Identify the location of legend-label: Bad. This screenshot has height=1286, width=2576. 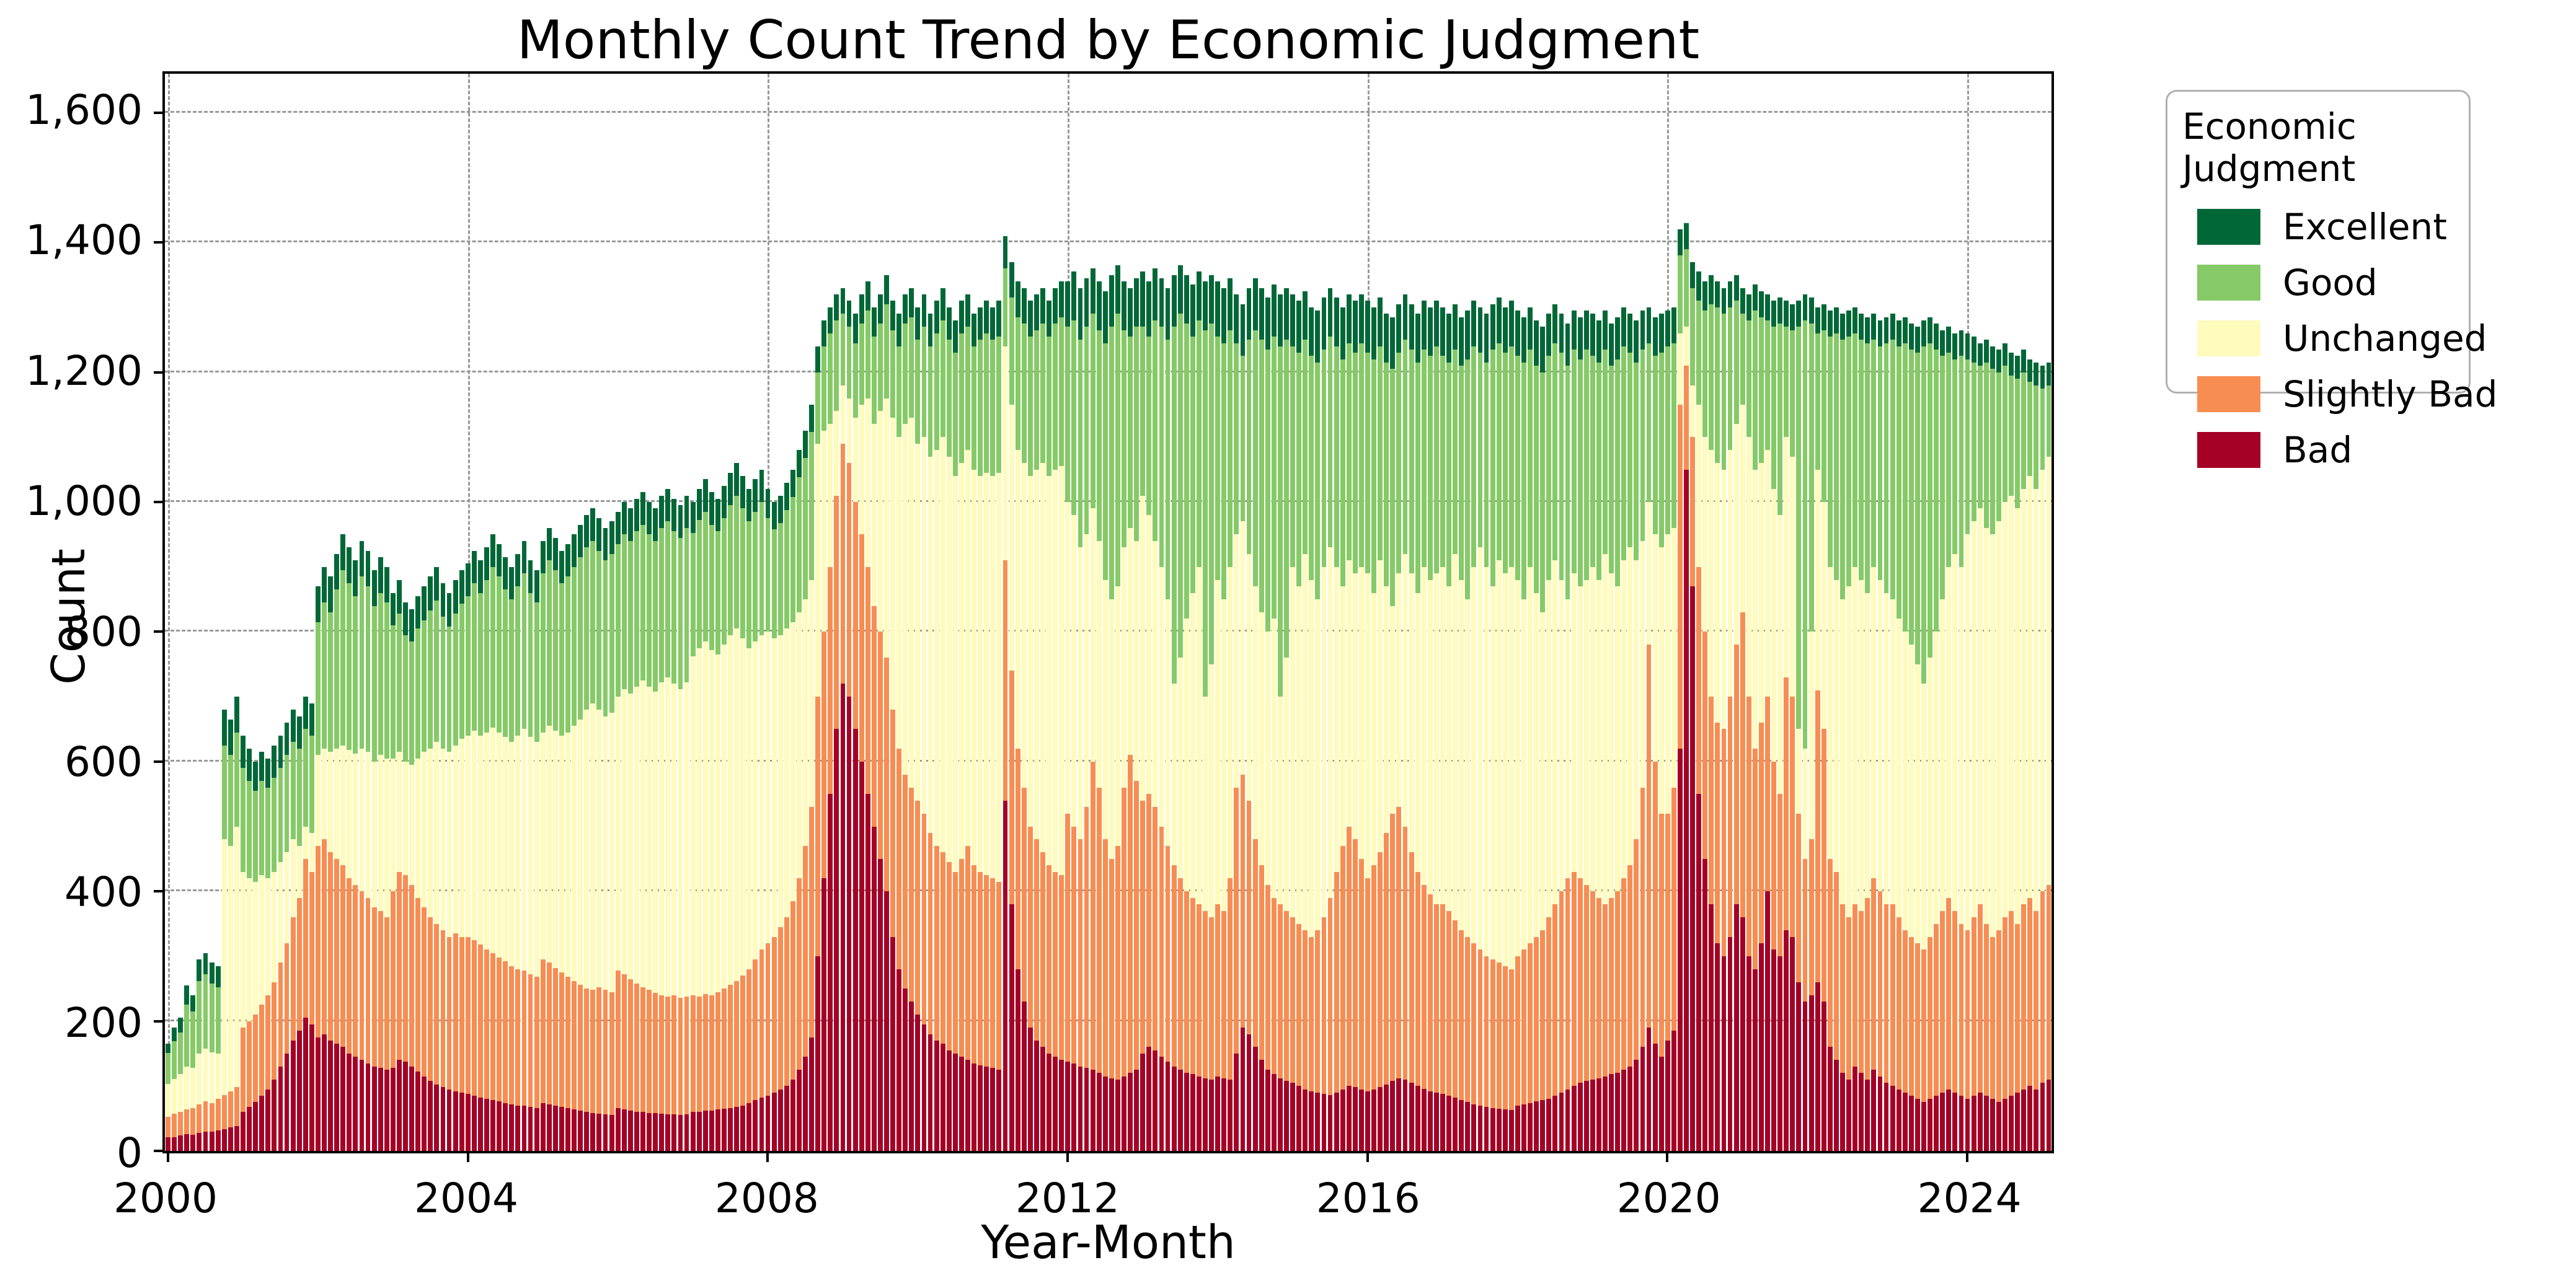
(2318, 450).